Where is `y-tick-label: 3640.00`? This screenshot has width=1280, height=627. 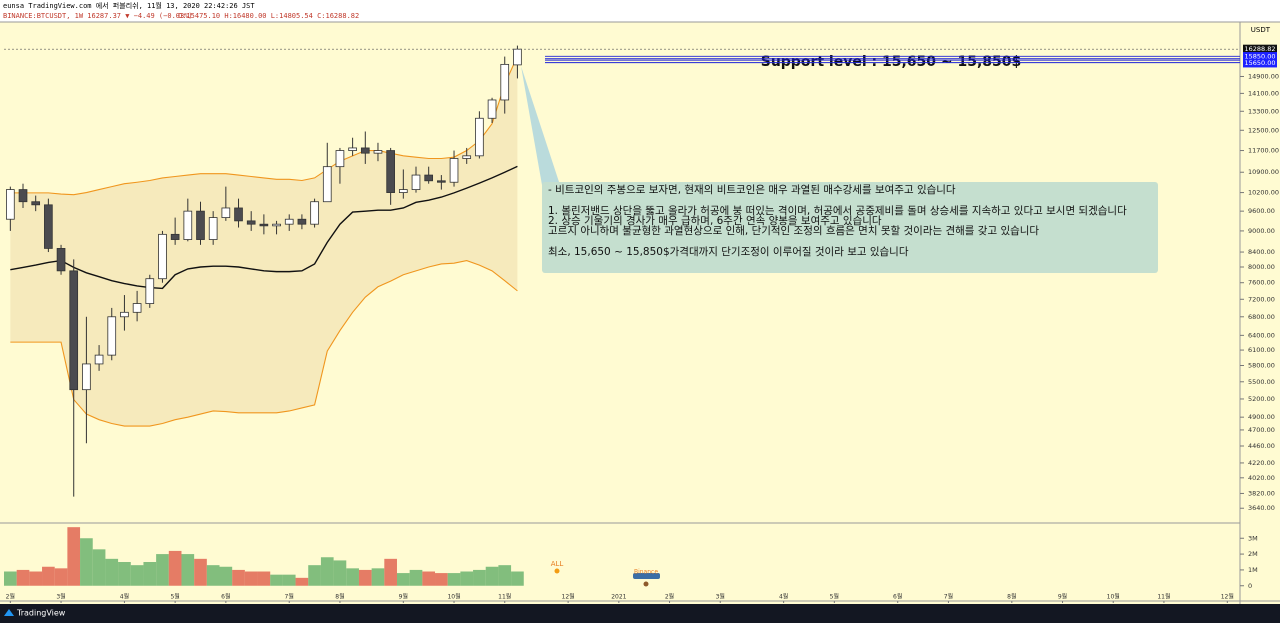 y-tick-label: 3640.00 is located at coordinates (1261, 508).